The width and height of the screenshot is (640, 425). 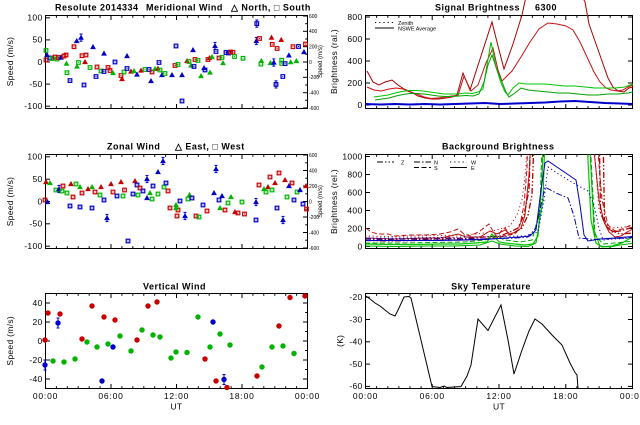 I want to click on svg-text: Brightness (ral.), so click(x=334, y=61).